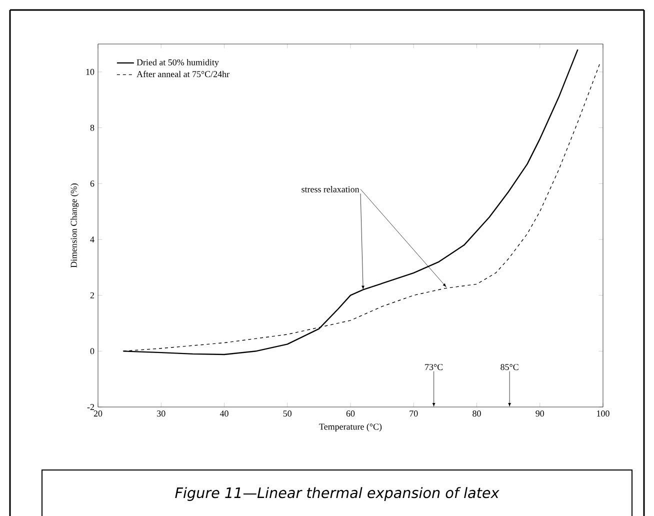 This screenshot has height=516, width=654. I want to click on y-axis-title: Dimension Change (%), so click(74, 226).